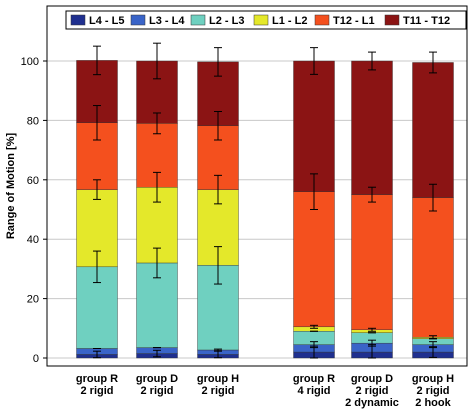  I want to click on legend-item: L4 - L5, so click(97, 20).